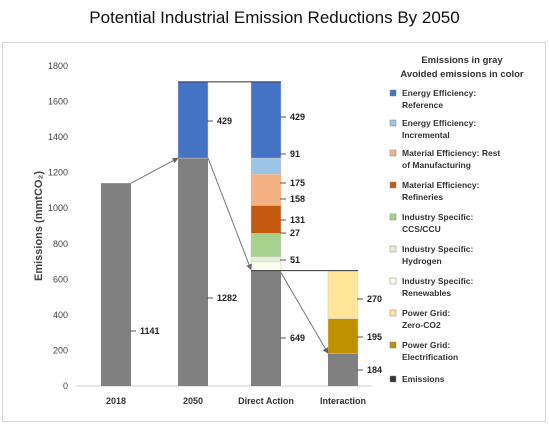 Image resolution: width=549 pixels, height=427 pixels. I want to click on bar-segment-is_ccs, so click(266, 245).